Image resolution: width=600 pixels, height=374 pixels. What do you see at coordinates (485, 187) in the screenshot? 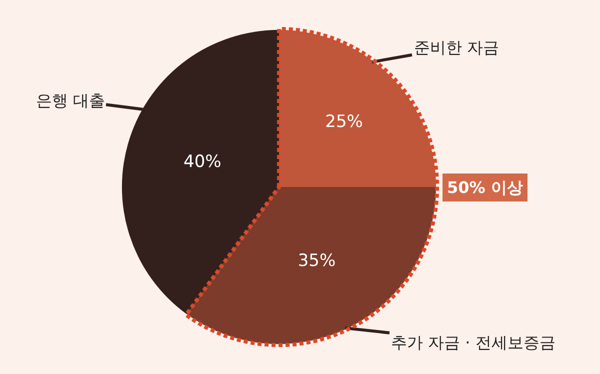
I see `text: 50% 이상` at bounding box center [485, 187].